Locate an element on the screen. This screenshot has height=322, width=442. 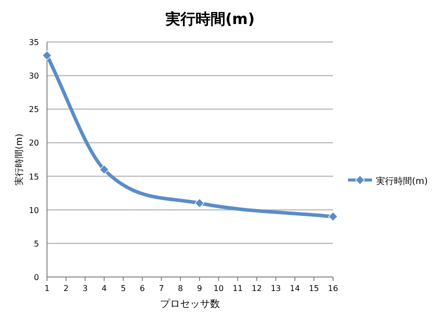
x-tick-label: 15 is located at coordinates (314, 288).